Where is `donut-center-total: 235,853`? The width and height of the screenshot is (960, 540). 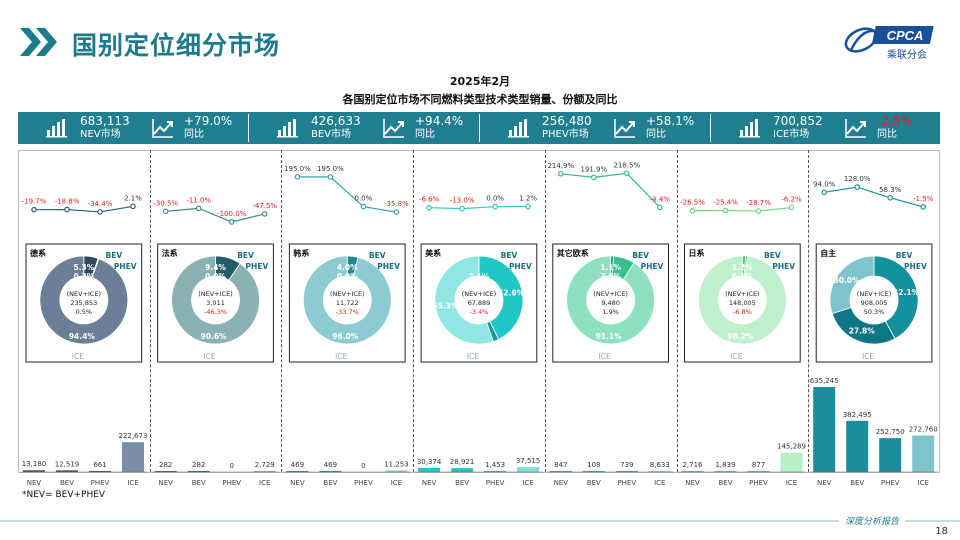 donut-center-total: 235,853 is located at coordinates (83, 303).